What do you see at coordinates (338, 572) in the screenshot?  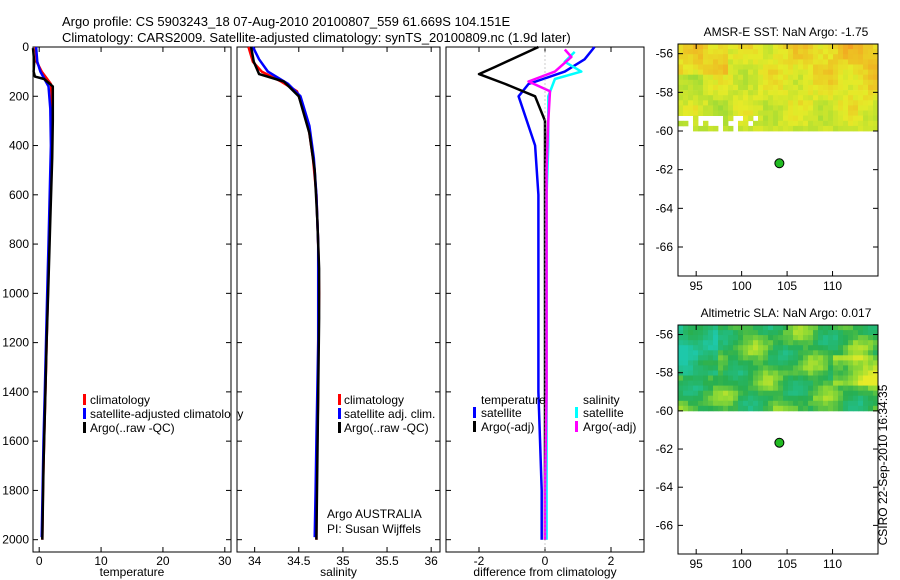 I see `x-axis-label: salinity` at bounding box center [338, 572].